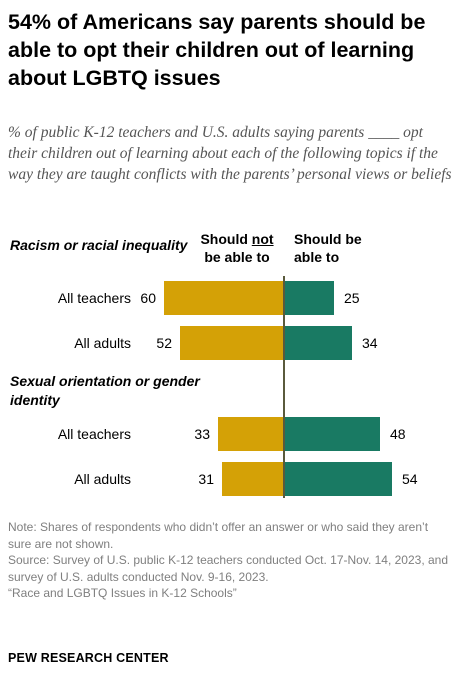 The image size is (460, 692). I want to click on value-should: 54, so click(410, 479).